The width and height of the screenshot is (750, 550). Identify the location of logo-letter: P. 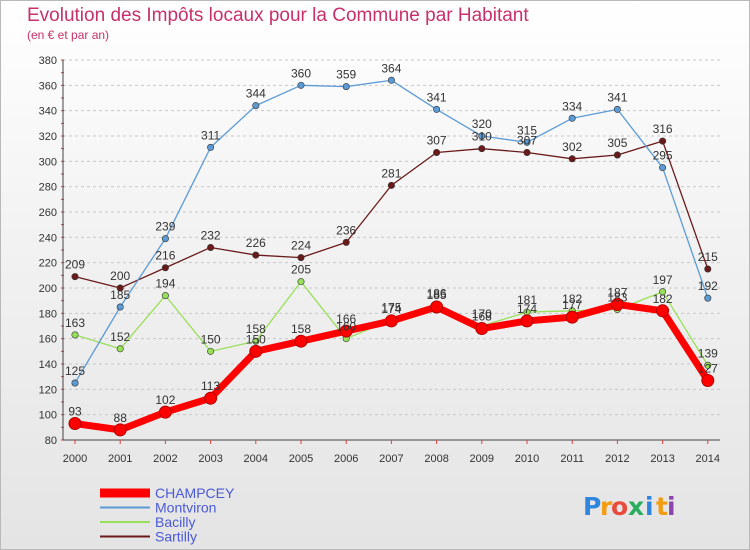
(592, 506).